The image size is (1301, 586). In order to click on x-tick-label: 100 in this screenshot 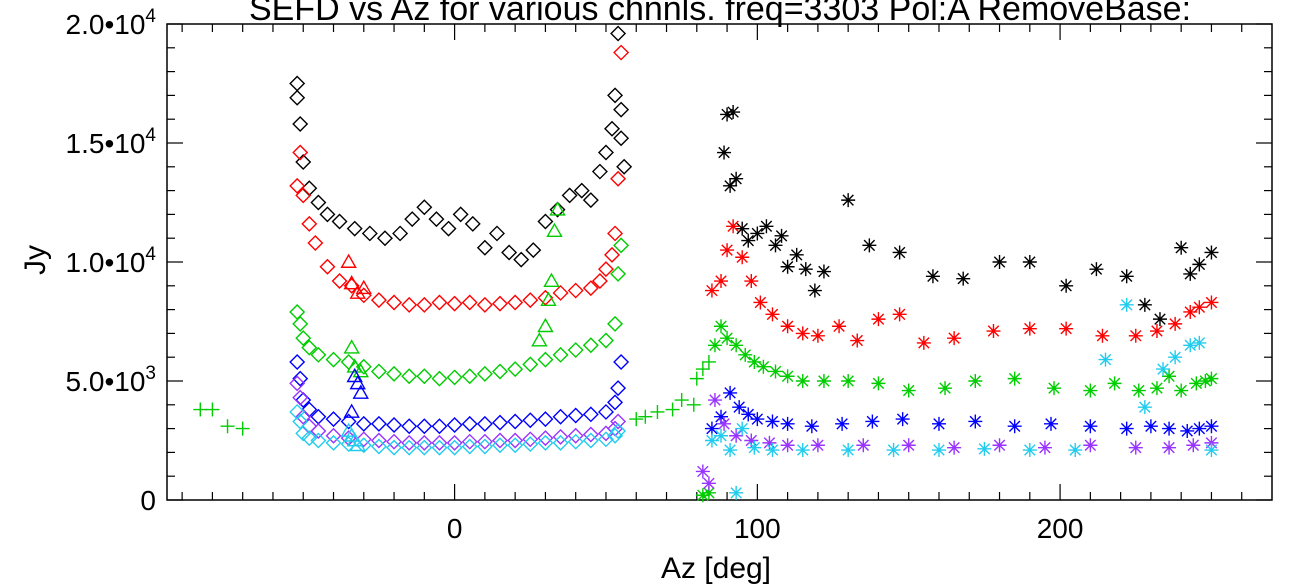, I will do `click(757, 528)`.